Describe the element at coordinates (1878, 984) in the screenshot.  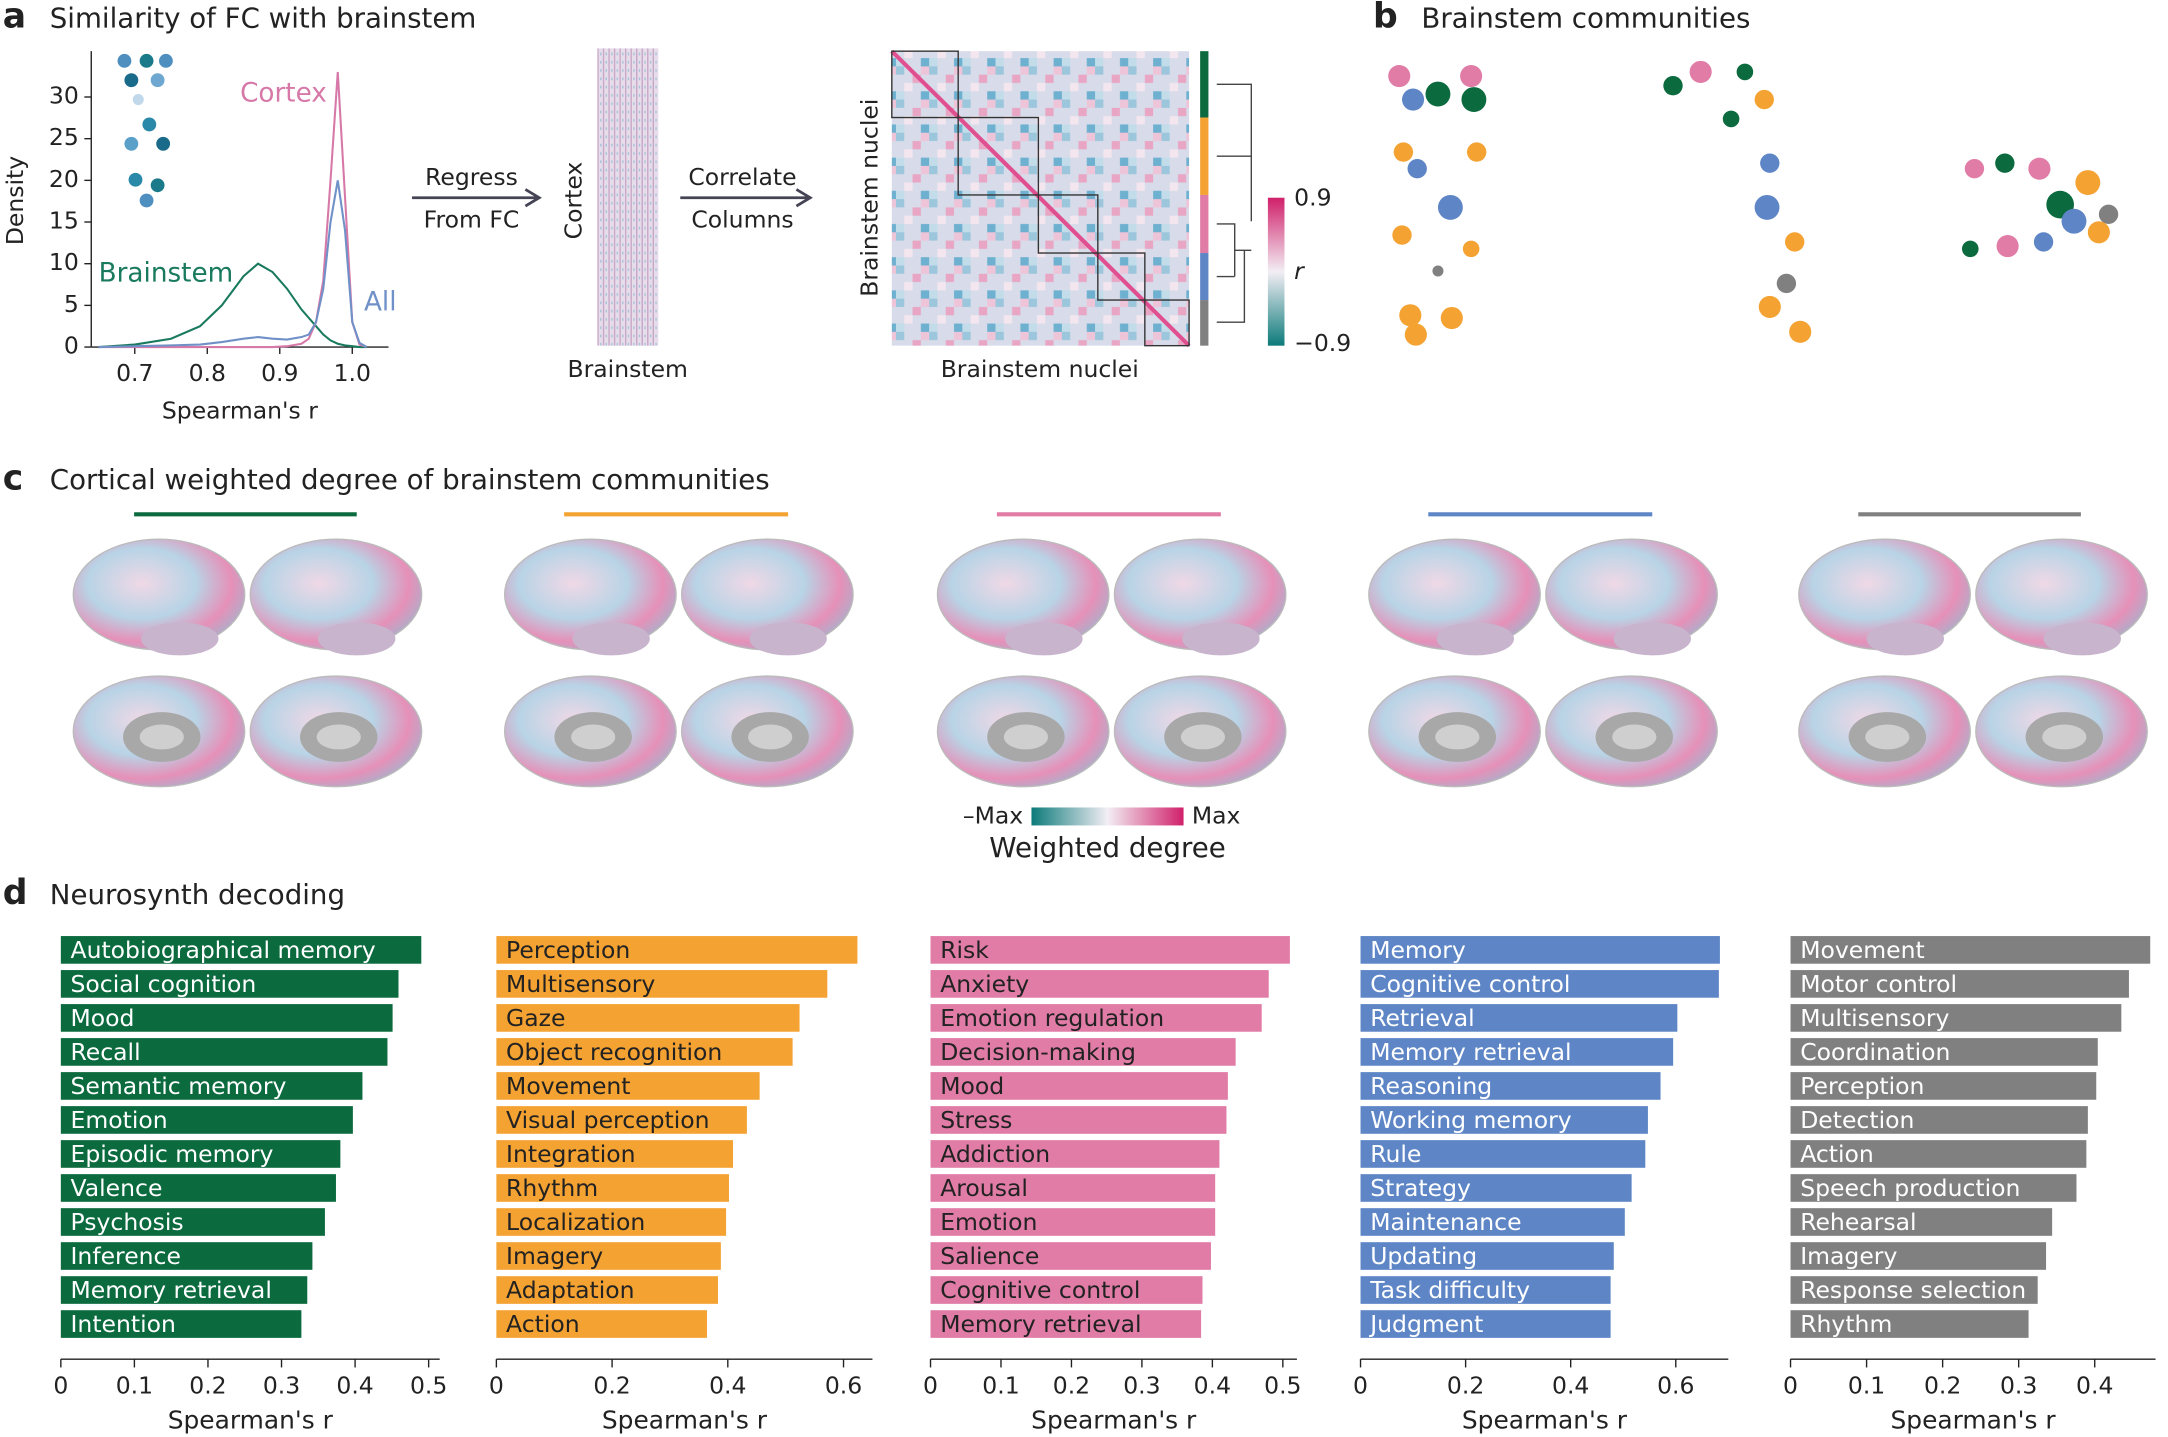
I see `bar-label: Motor control` at that location.